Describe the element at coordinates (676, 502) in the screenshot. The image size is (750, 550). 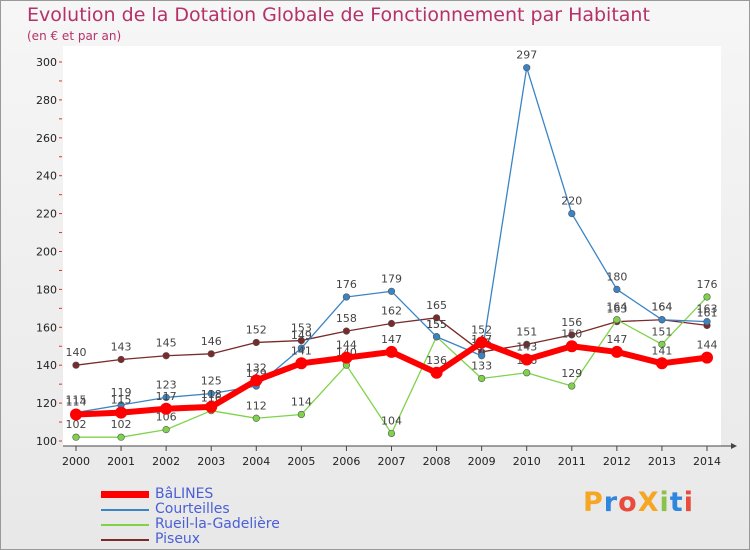
I see `logo-letter: t` at that location.